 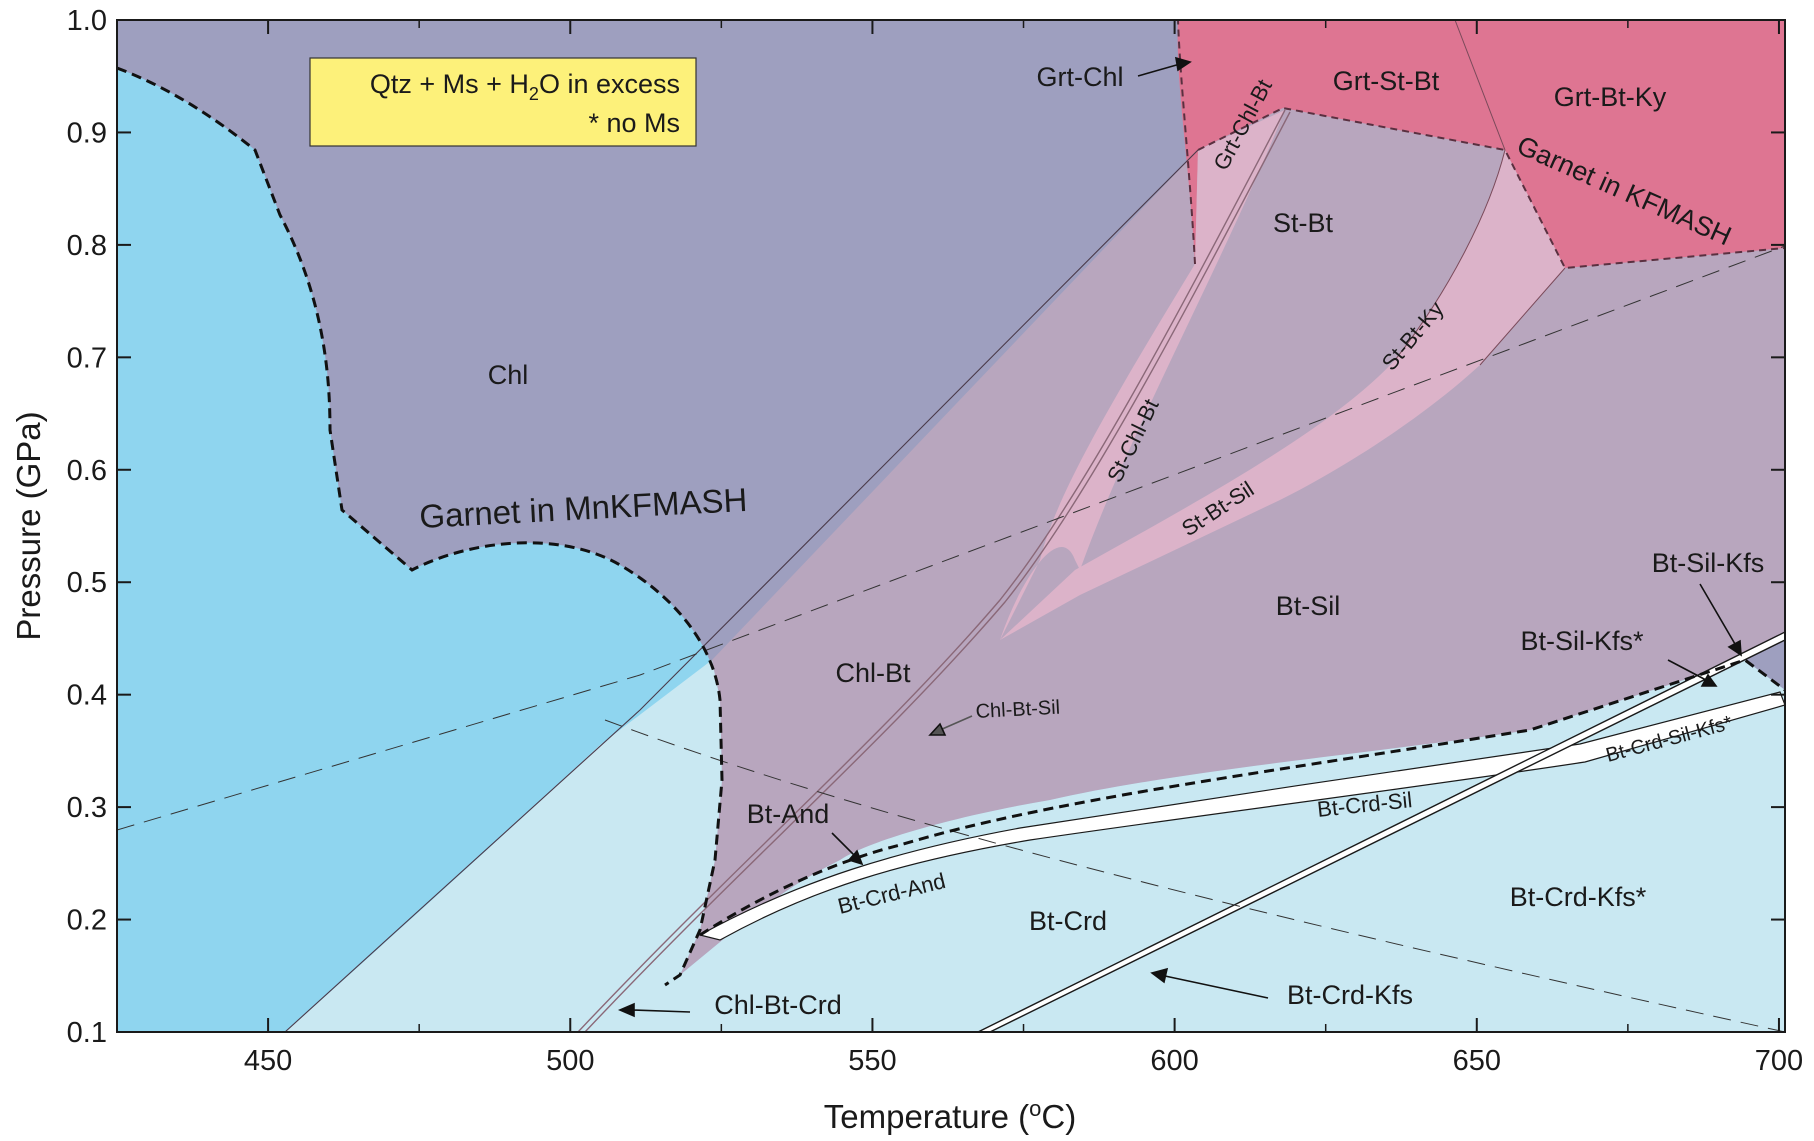 I want to click on legend-line-2: * no Ms, so click(x=634, y=123).